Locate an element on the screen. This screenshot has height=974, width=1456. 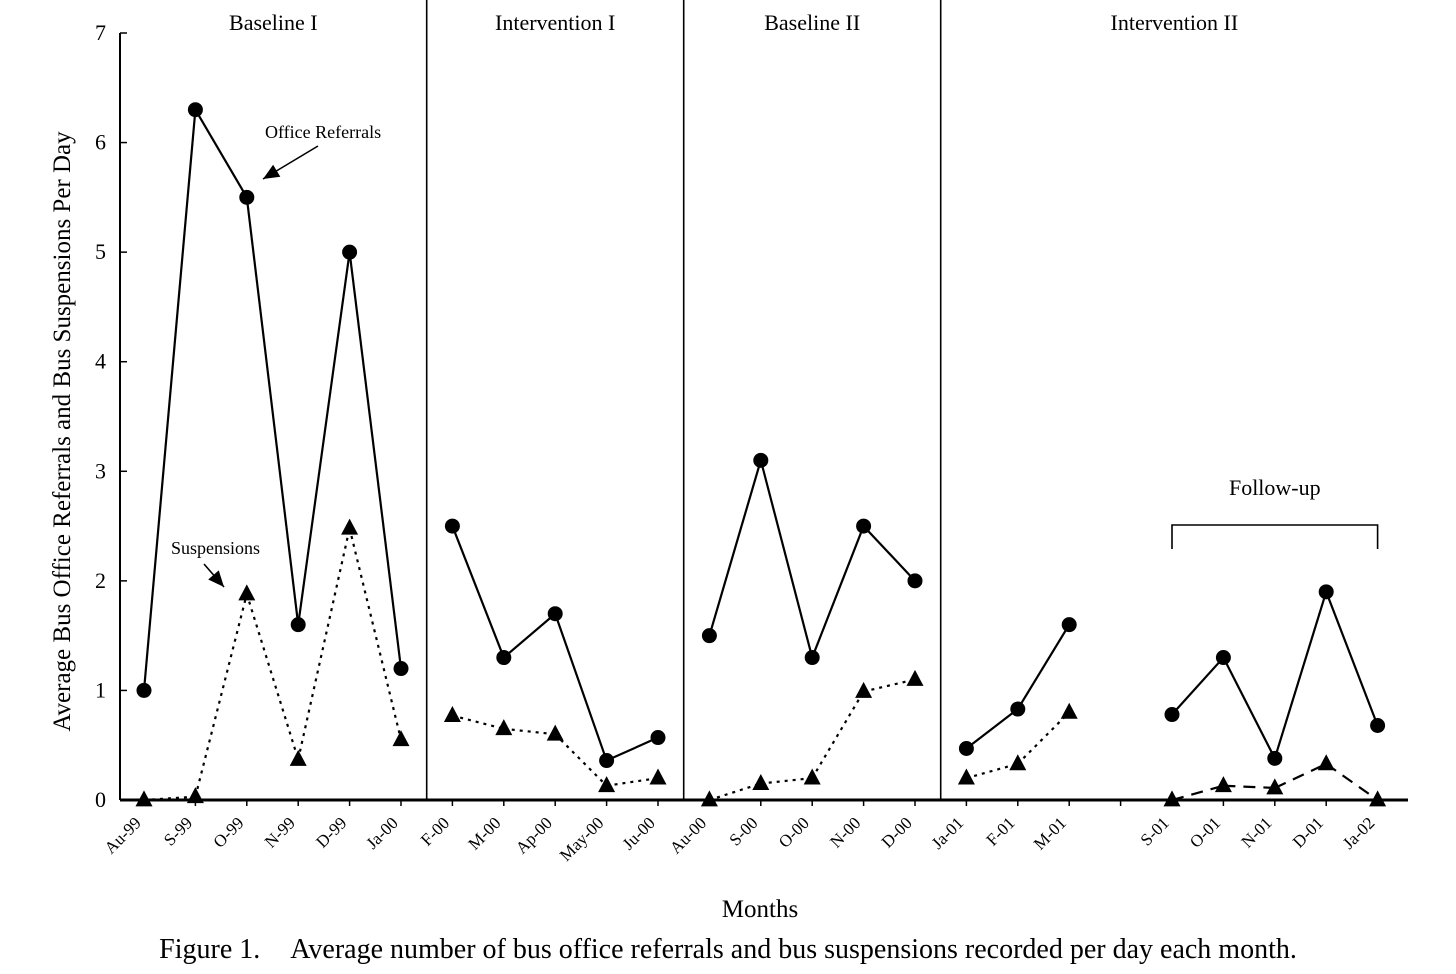
y-tick-label: 6 is located at coordinates (100, 142).